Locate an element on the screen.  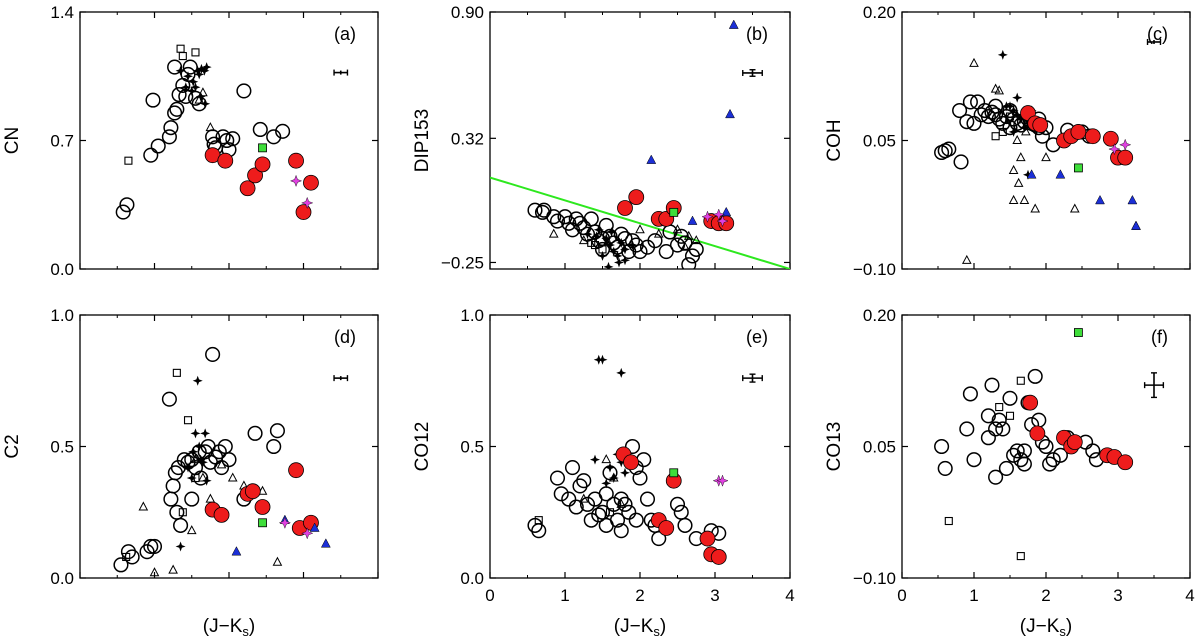
x-tick-label: 1 is located at coordinates (564, 595).